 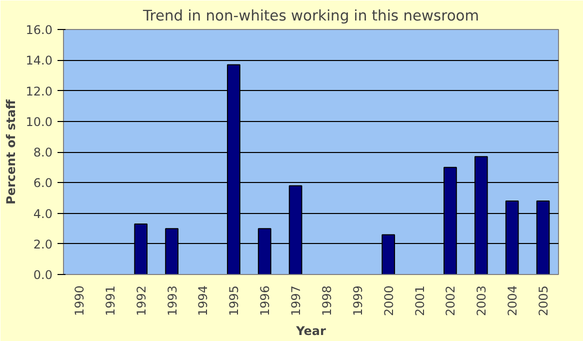 I want to click on y-tick-label: 14.0, so click(x=39, y=61).